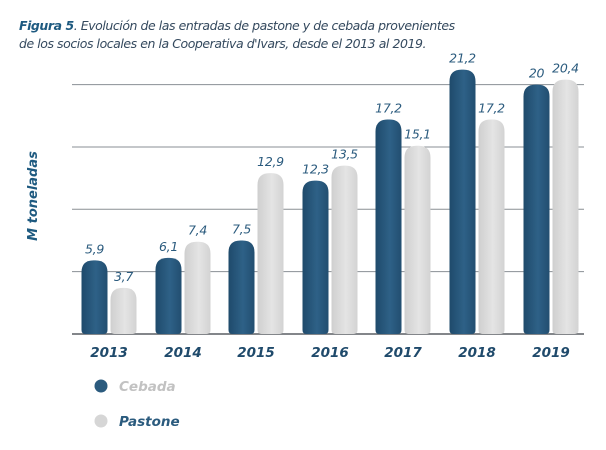 Image resolution: width=606 pixels, height=450 pixels. I want to click on x-axis: 2013 2014 2015 2016 2017 2018 2019, so click(330, 353).